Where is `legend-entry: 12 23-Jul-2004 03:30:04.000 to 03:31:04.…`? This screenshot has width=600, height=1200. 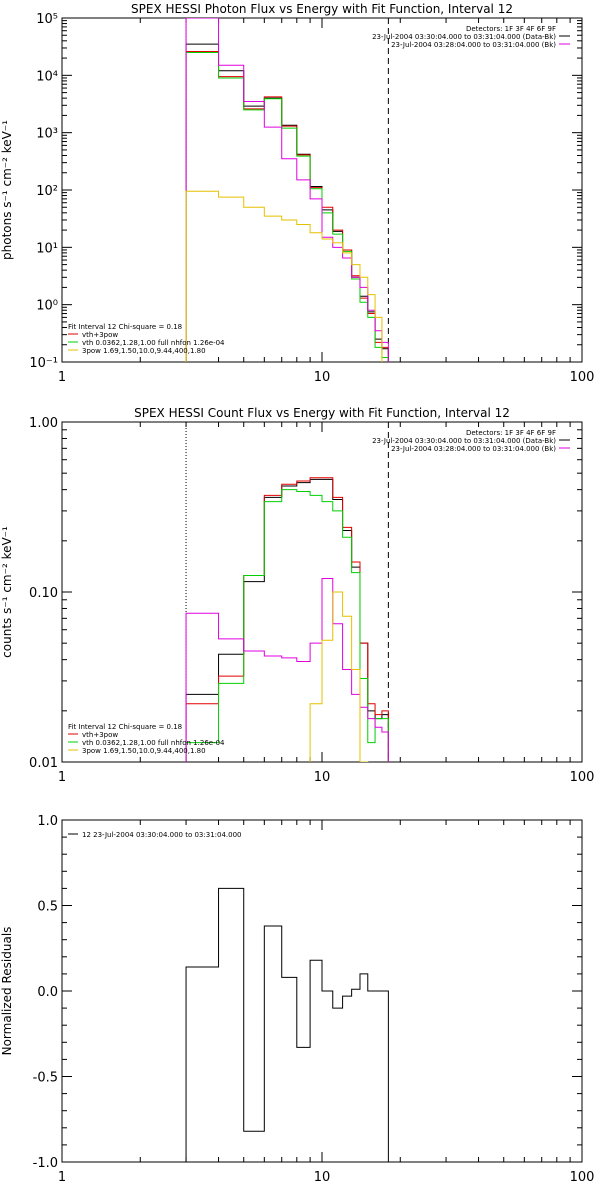 legend-entry: 12 23-Jul-2004 03:30:04.000 to 03:31:04.… is located at coordinates (162, 835).